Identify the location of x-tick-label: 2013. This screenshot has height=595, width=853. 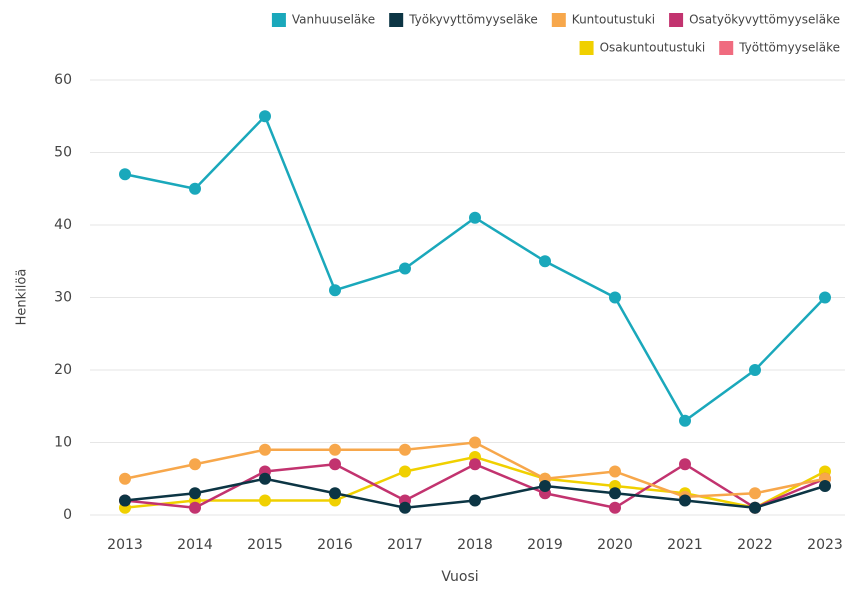
(125, 545).